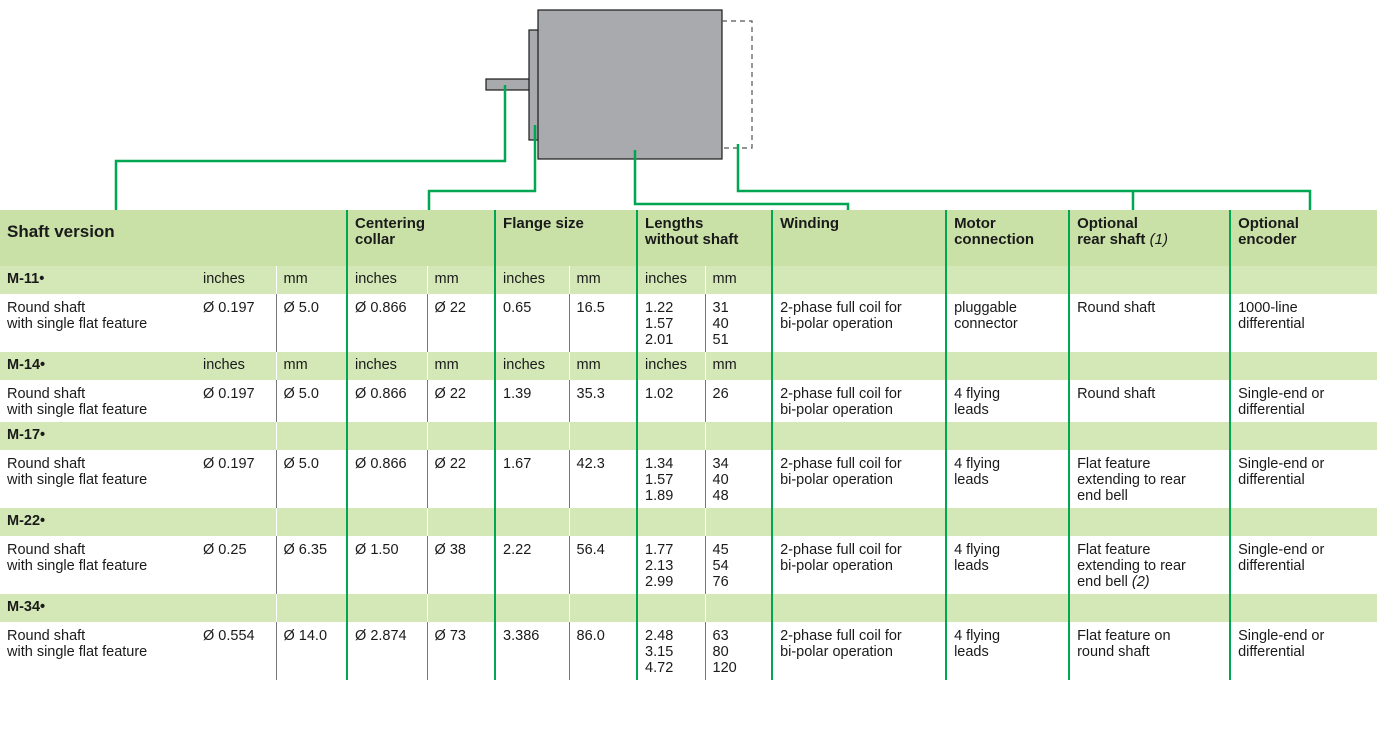 Image resolution: width=1387 pixels, height=751 pixels. I want to click on flange-size-inches: 2.22, so click(532, 565).